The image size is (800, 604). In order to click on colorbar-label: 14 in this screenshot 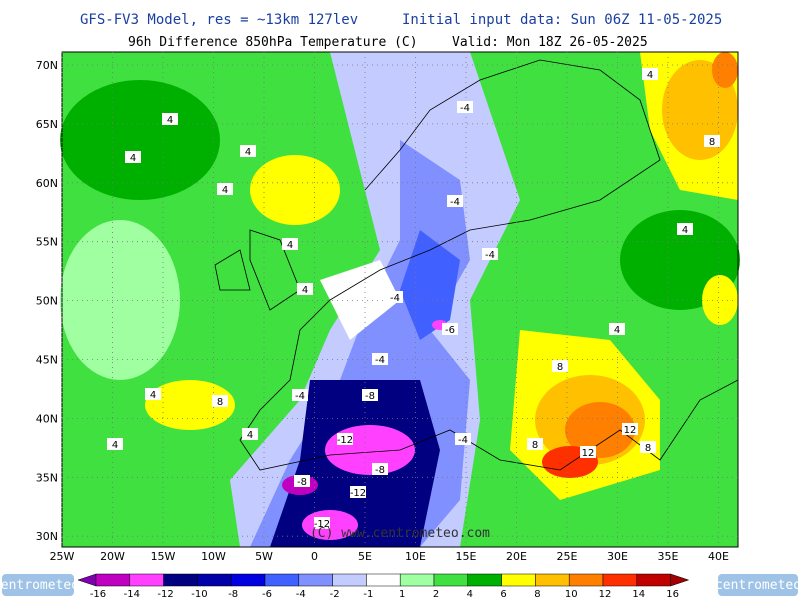, I will do `click(638, 594)`.